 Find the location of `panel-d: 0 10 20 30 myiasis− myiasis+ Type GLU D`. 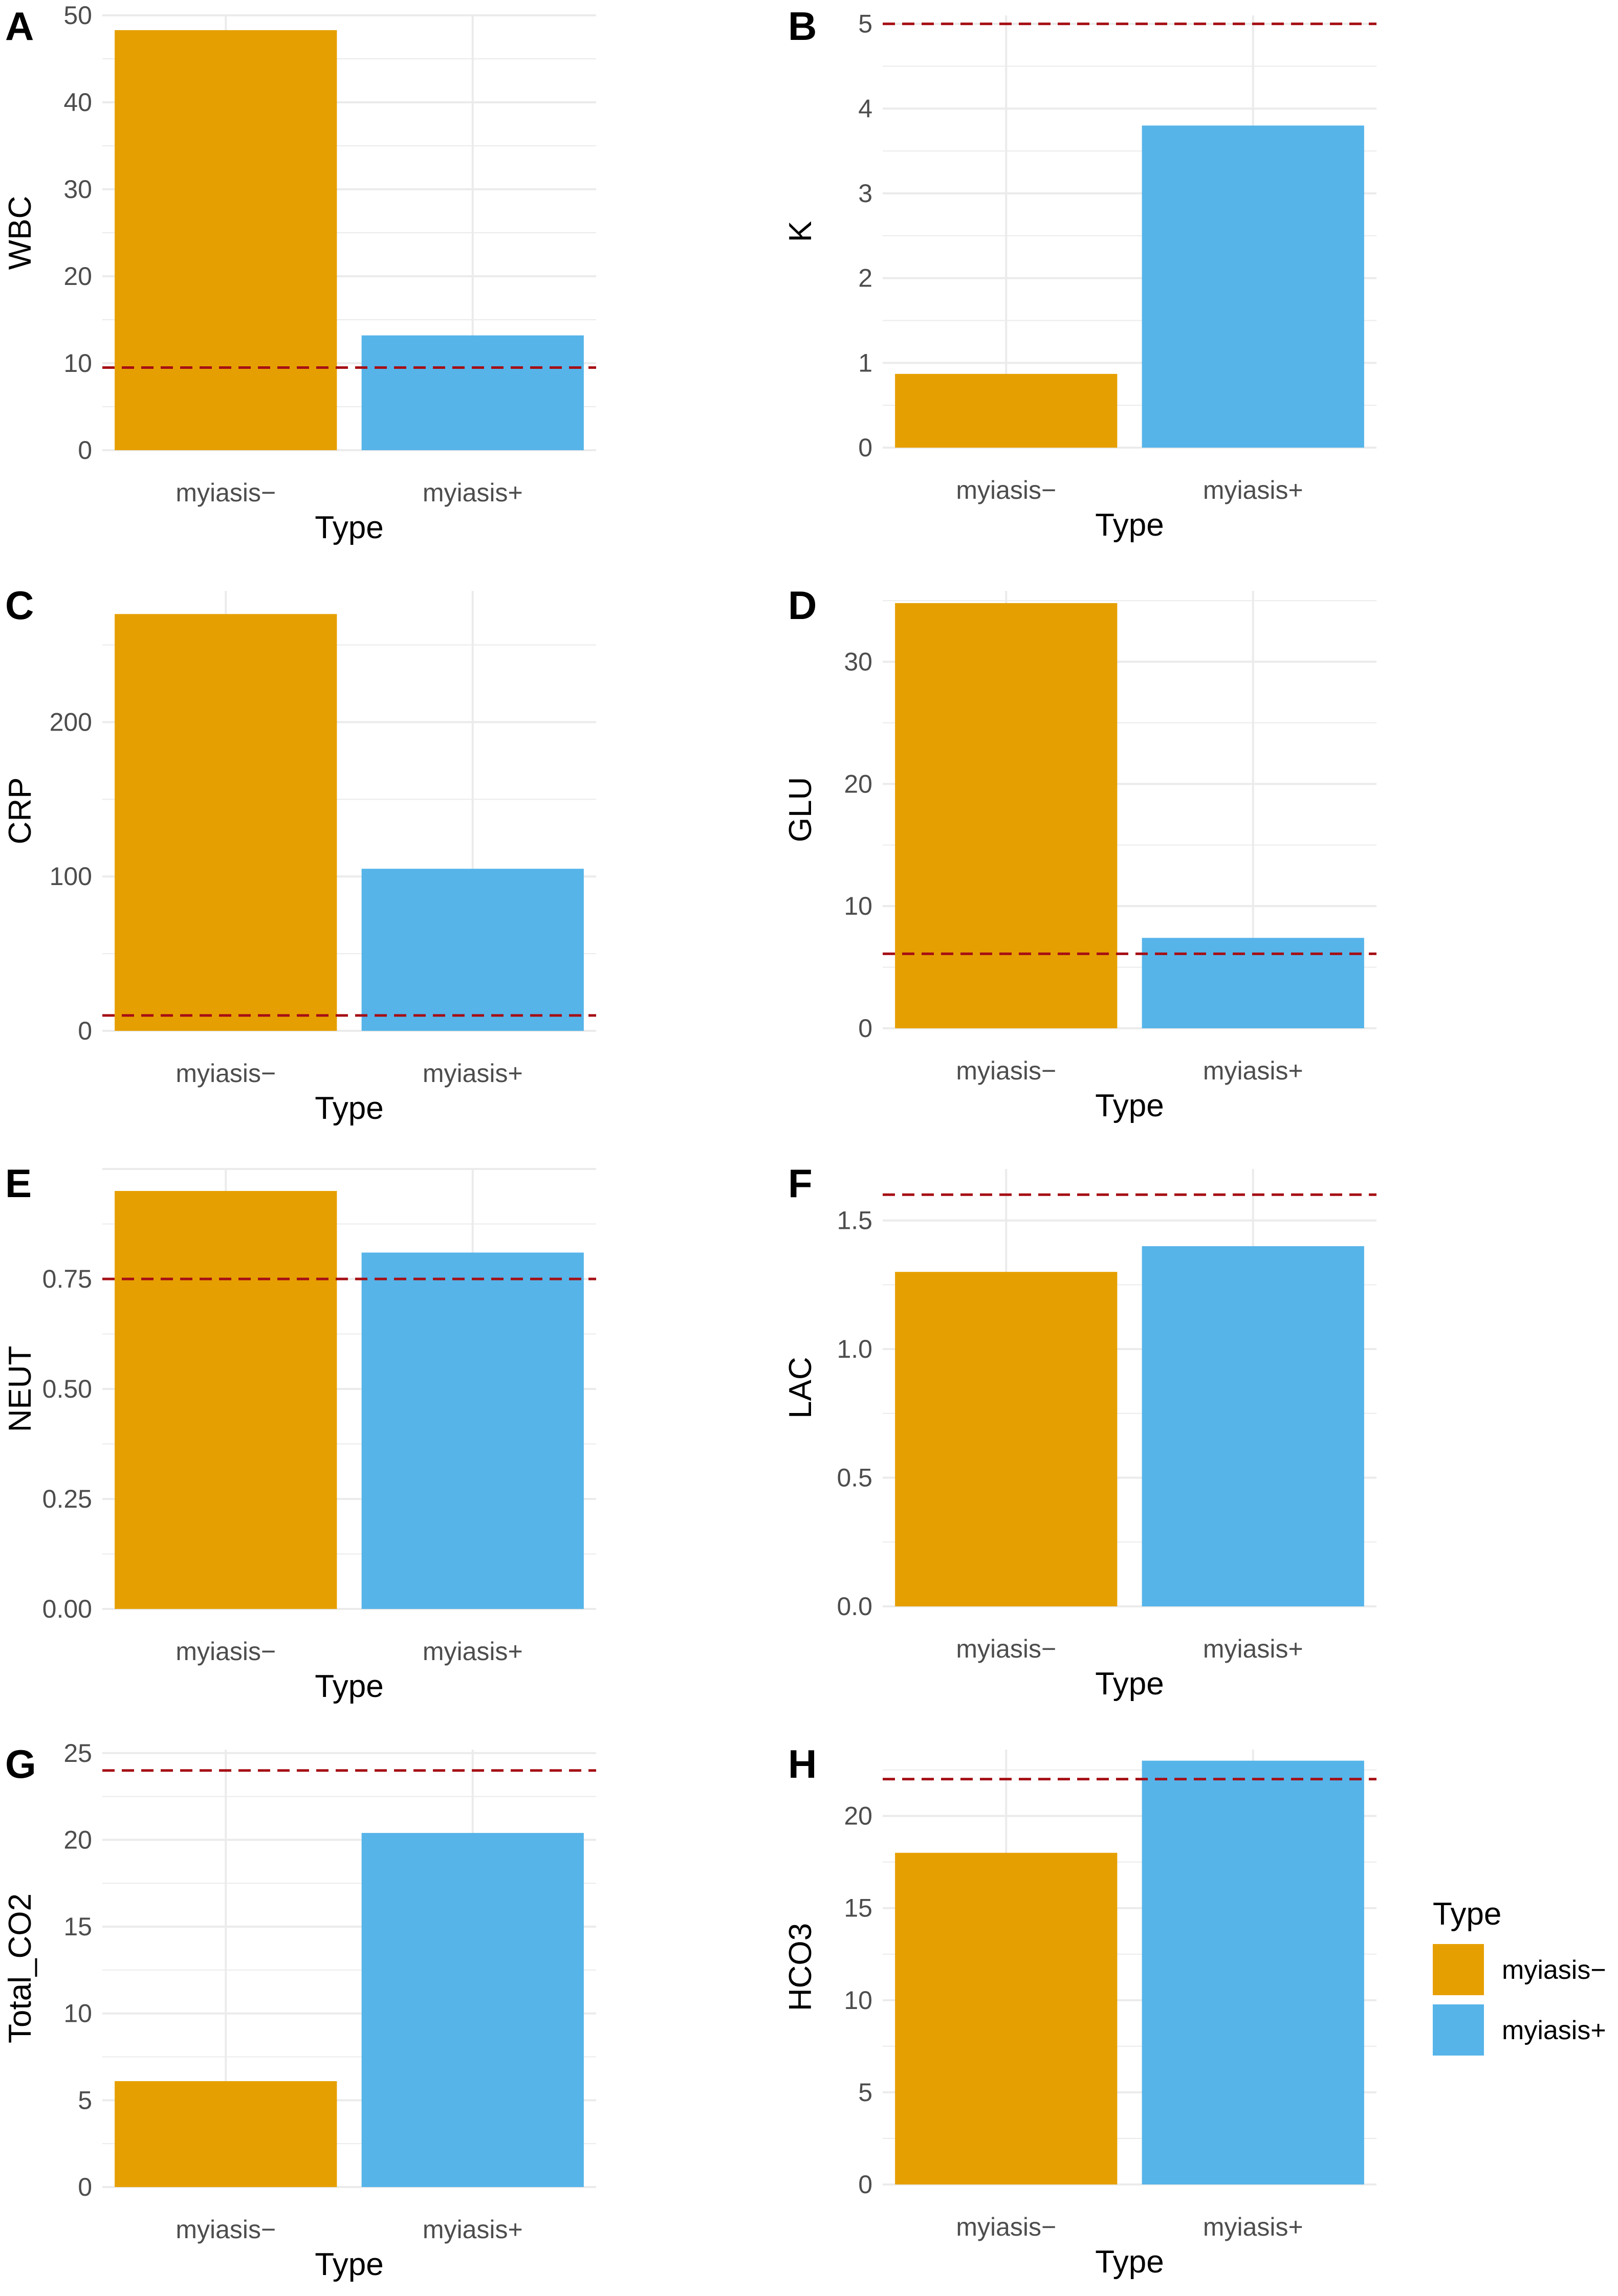

panel-d: 0 10 20 30 myiasis− myiasis+ Type GLU D is located at coordinates (1079, 853).